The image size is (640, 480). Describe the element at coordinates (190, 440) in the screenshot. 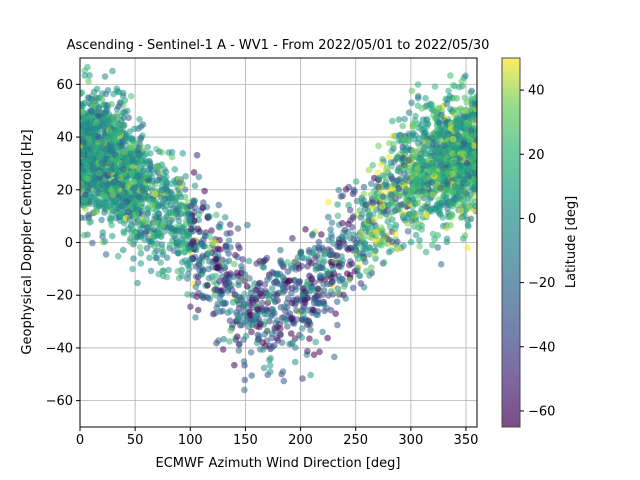

I see `x-tick-label: 100` at that location.